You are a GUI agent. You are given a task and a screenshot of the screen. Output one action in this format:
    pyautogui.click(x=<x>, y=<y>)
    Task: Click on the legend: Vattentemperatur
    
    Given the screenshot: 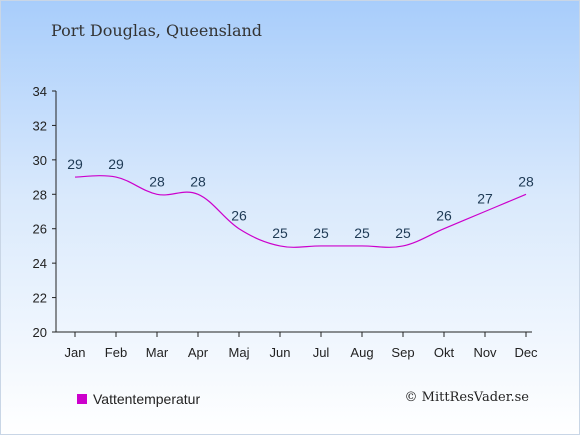 What is the action you would take?
    pyautogui.click(x=138, y=399)
    